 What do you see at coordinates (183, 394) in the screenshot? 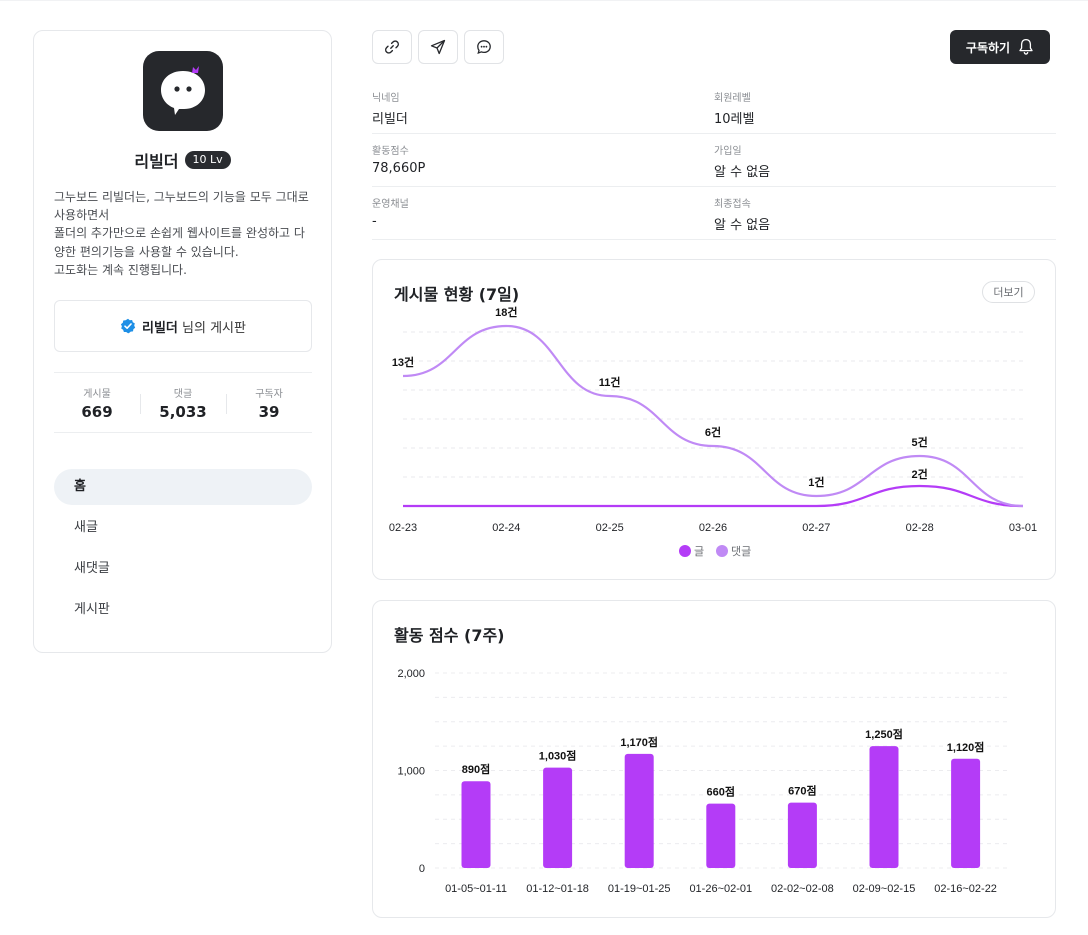
I see `stat-label: 댓글` at bounding box center [183, 394].